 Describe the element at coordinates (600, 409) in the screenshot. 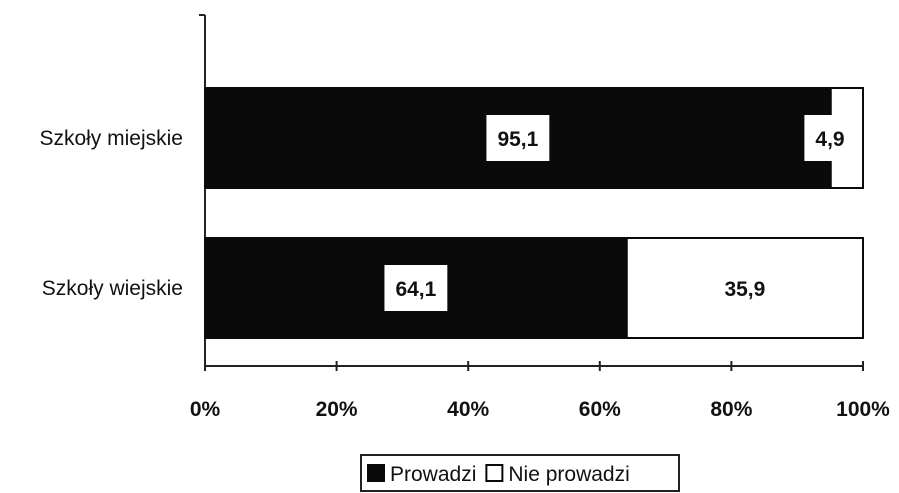

I see `x-tick-label: 60%` at that location.